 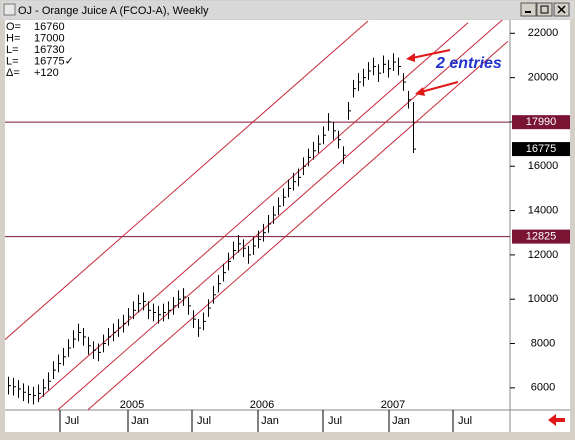 I want to click on last-price-label: 16775, so click(x=541, y=149).